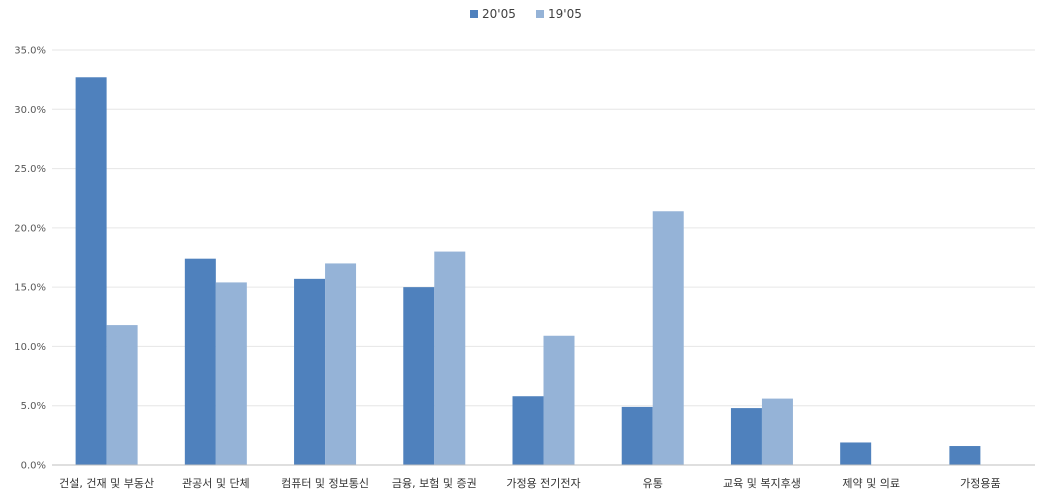 This screenshot has height=494, width=1041. What do you see at coordinates (30, 51) in the screenshot?
I see `y-tick-label: 35.0%` at bounding box center [30, 51].